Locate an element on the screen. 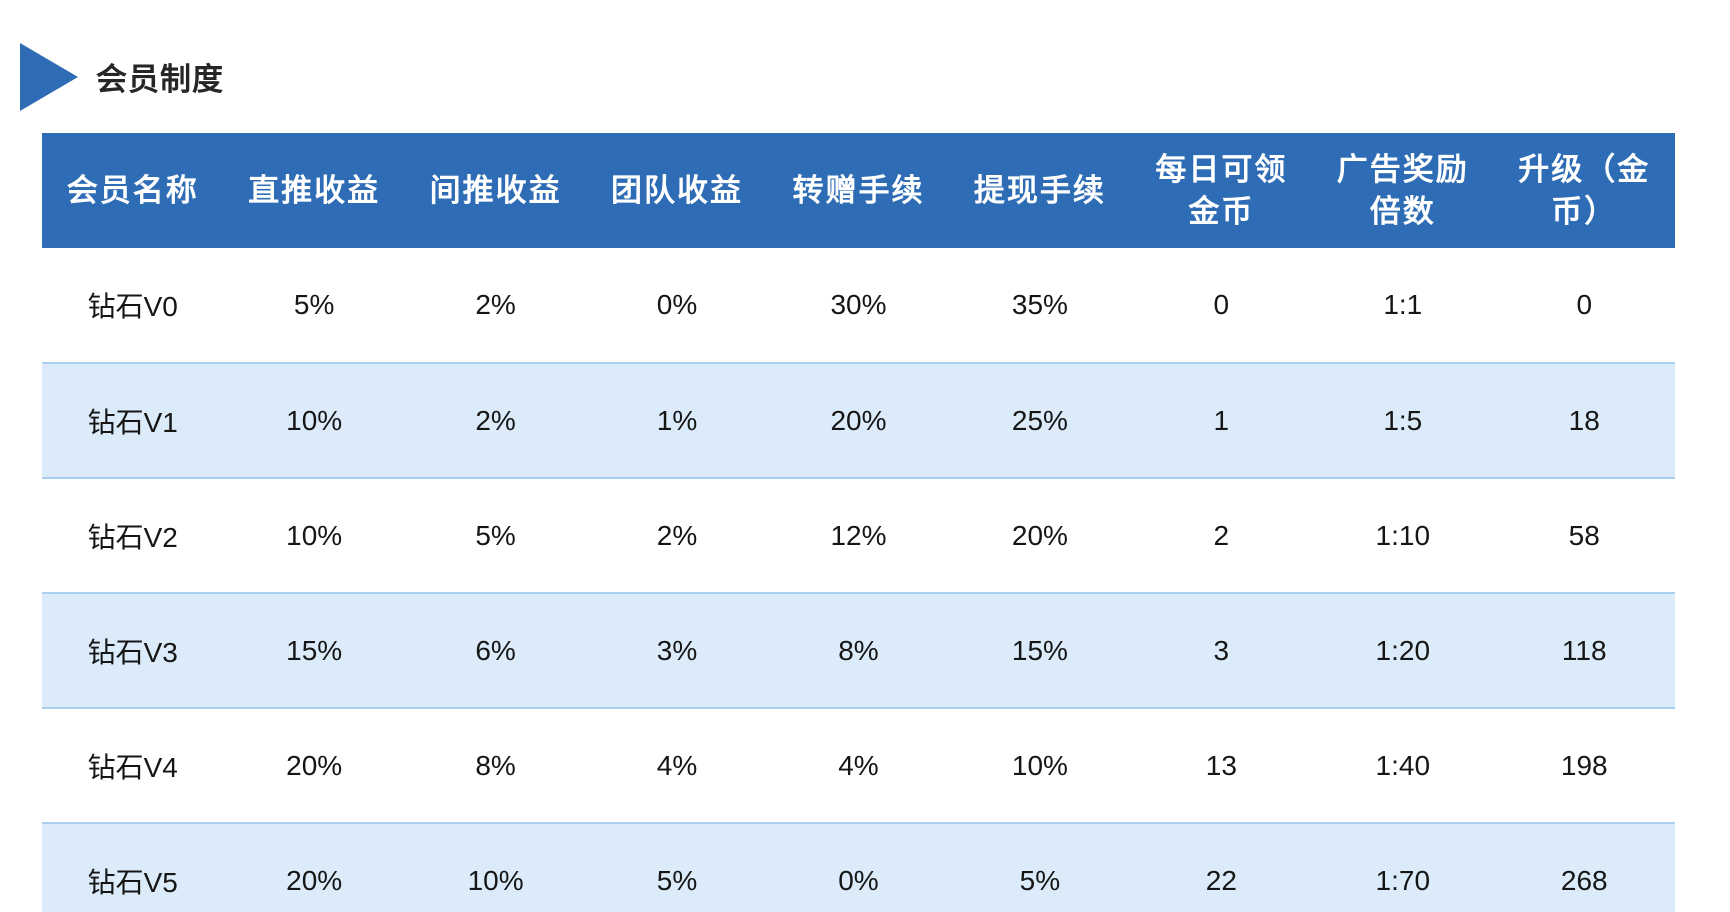  column-header-label: 转赠手续 is located at coordinates (858, 190).